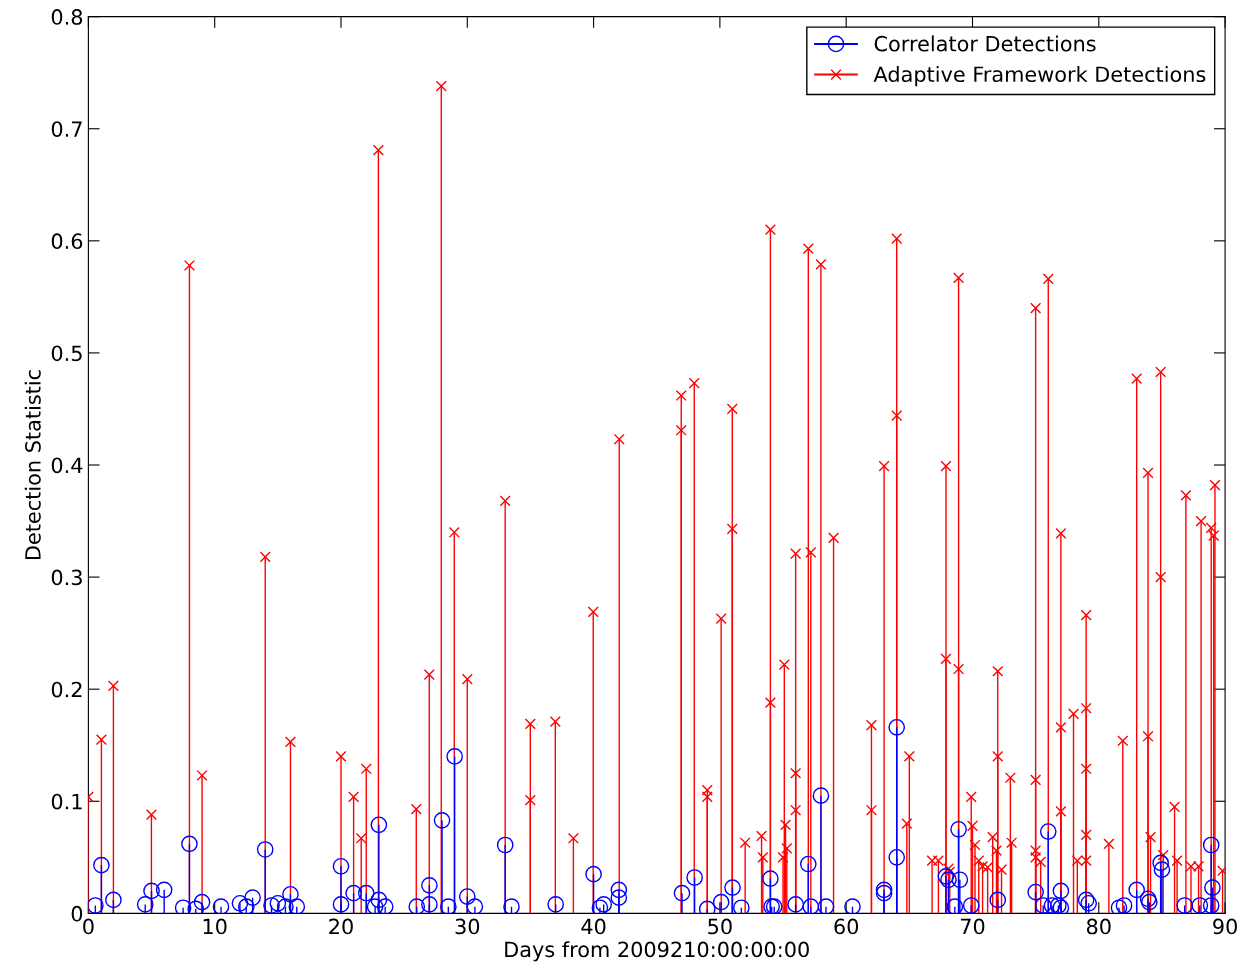 The height and width of the screenshot is (980, 1245). I want to click on x-tick-label: 60, so click(846, 926).